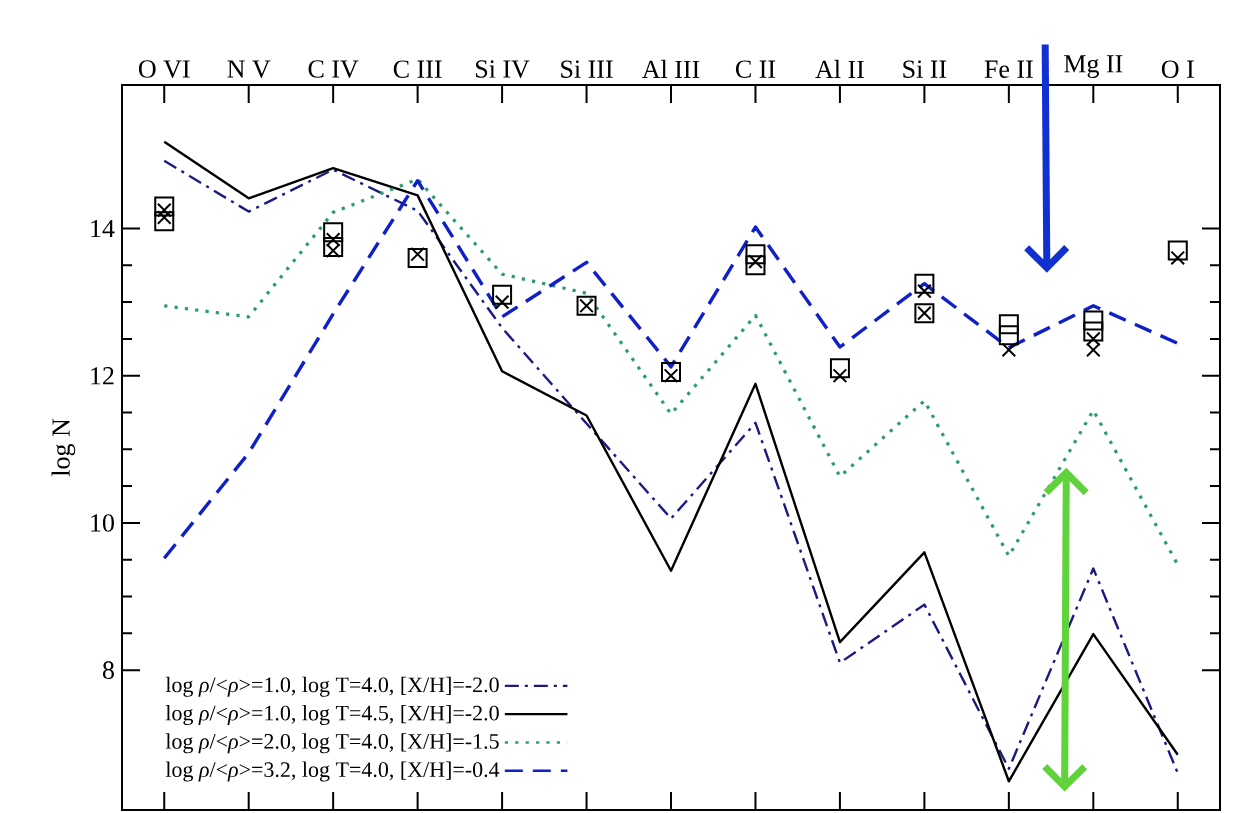  What do you see at coordinates (332, 743) in the screenshot?
I see `legend-label: log ρ/<ρ>=2.0, log T=4.0, [X/H]=-1.5` at bounding box center [332, 743].